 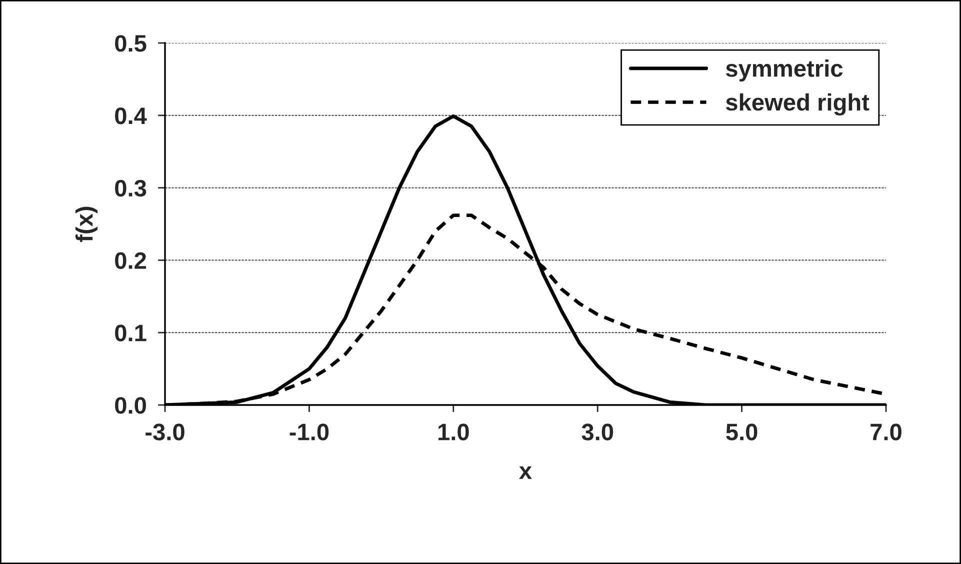 What do you see at coordinates (798, 104) in the screenshot?
I see `legend-label: skewed right` at bounding box center [798, 104].